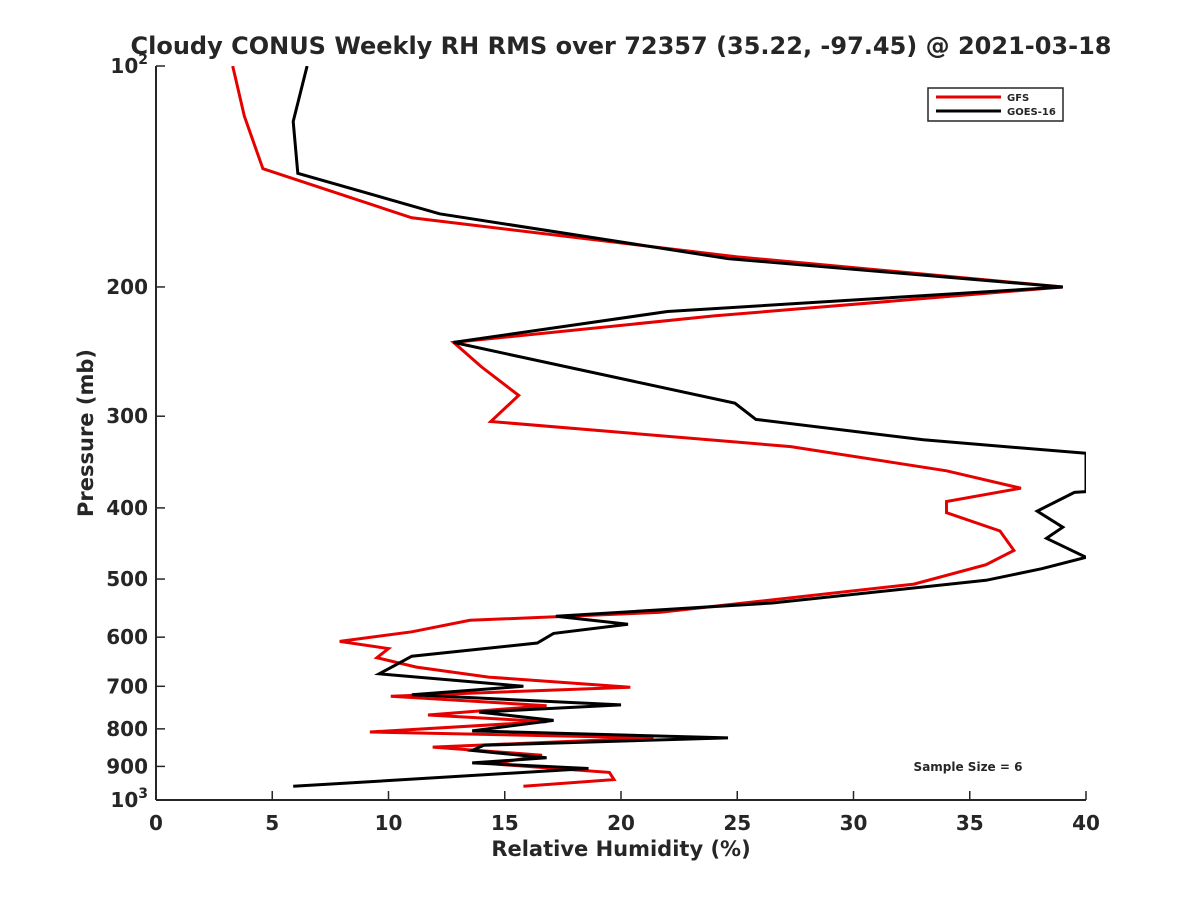 This screenshot has width=1200, height=900. Describe the element at coordinates (86, 433) in the screenshot. I see `y-axis-label: Pressure (mb)` at that location.